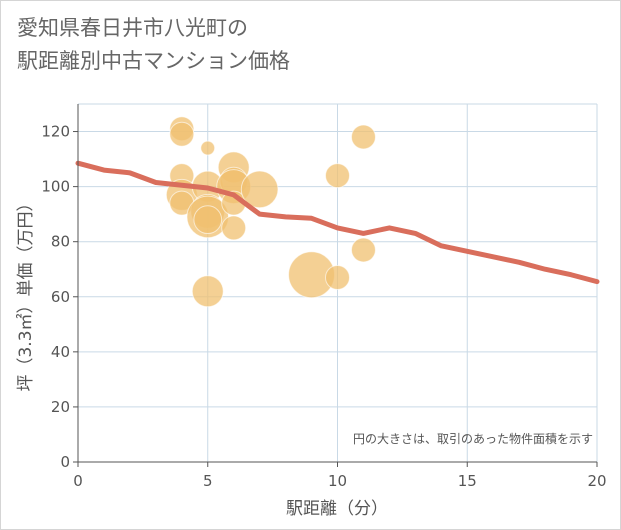  Describe the element at coordinates (270, 212) in the screenshot. I see `bubble-series` at that location.